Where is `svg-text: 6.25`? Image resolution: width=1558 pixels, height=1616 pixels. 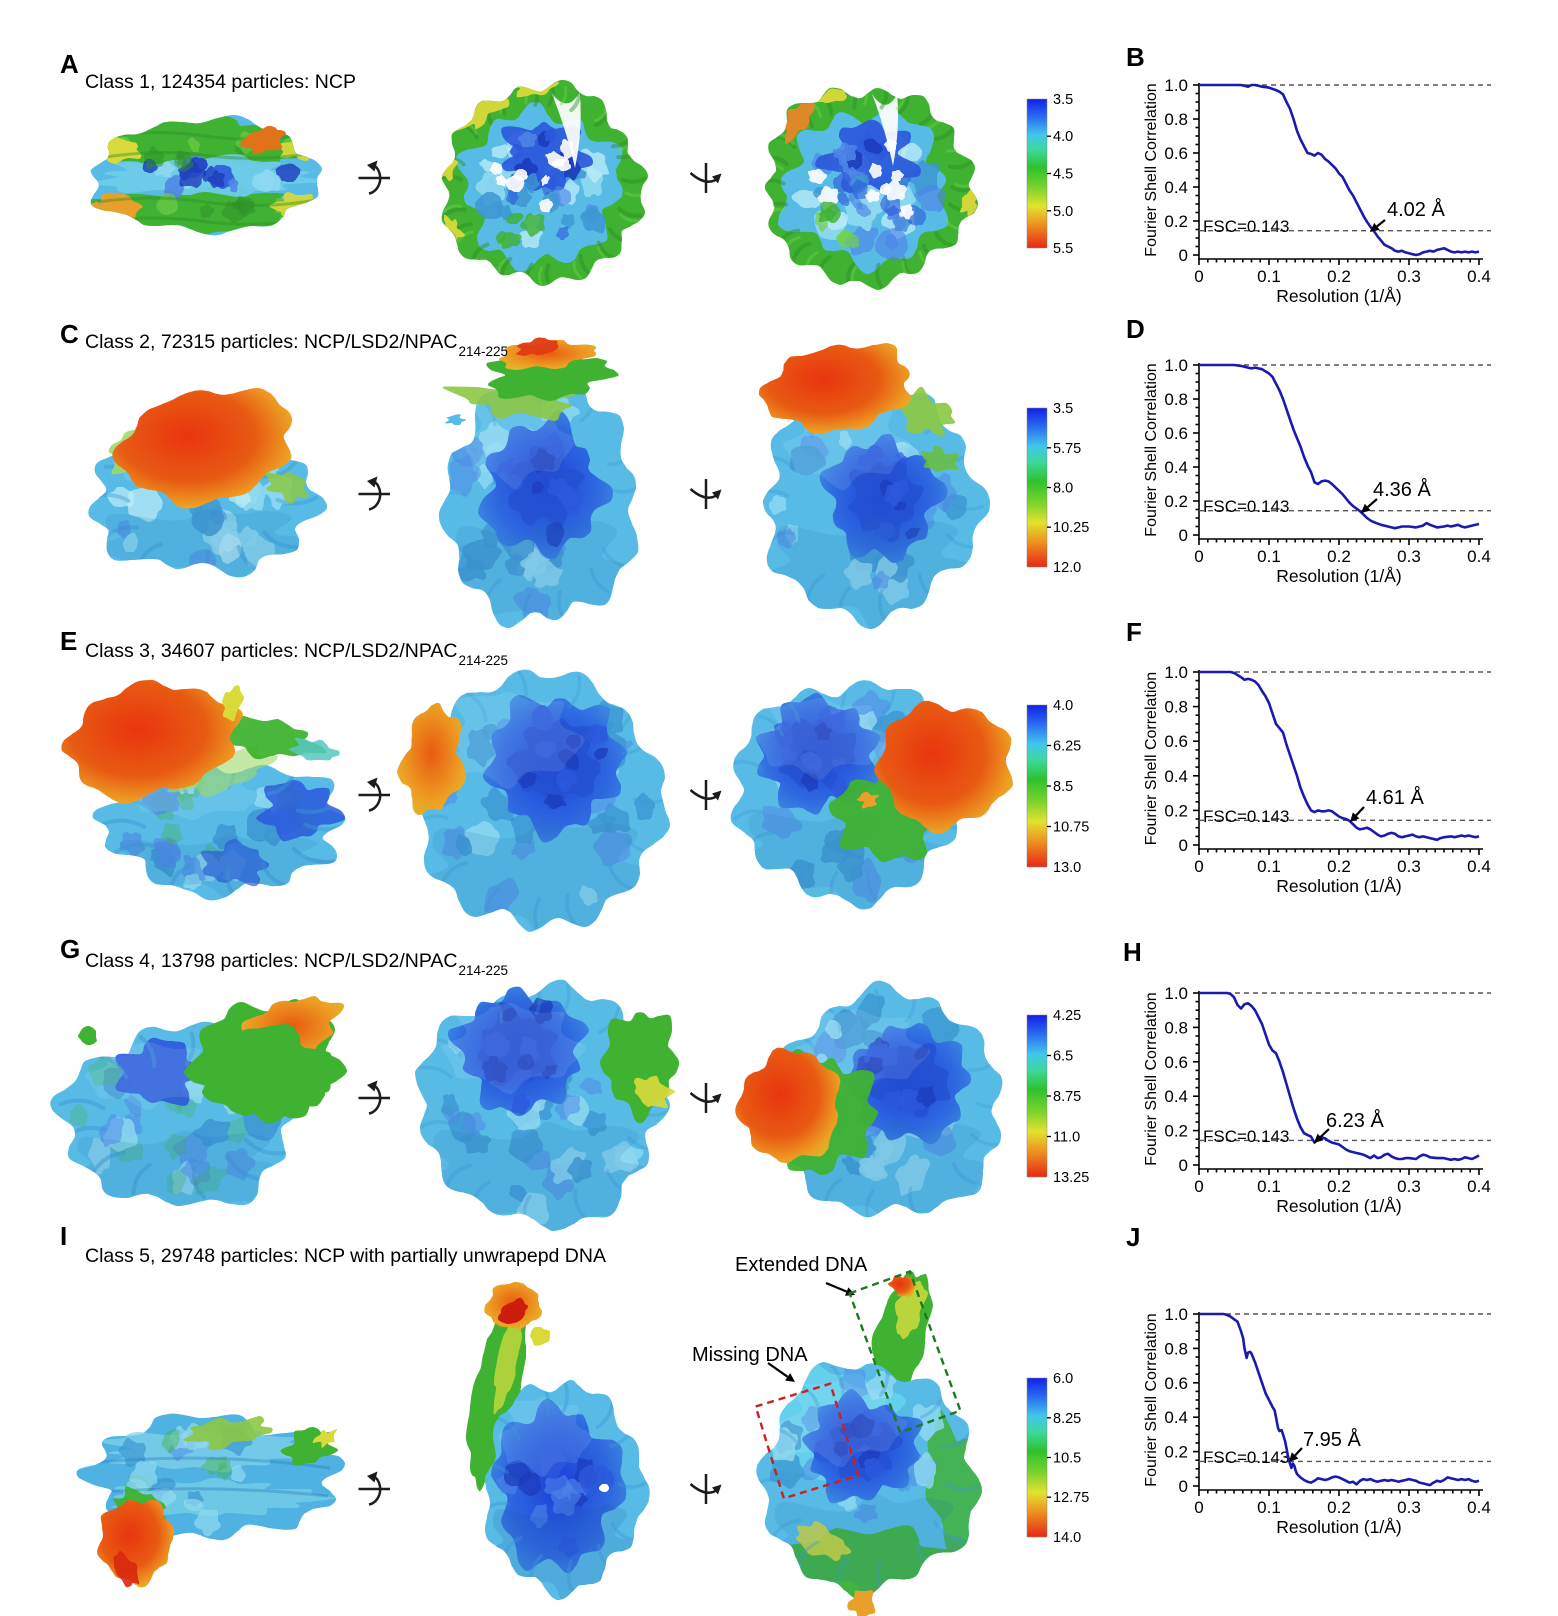 svg-text: 6.25 is located at coordinates (1067, 747).